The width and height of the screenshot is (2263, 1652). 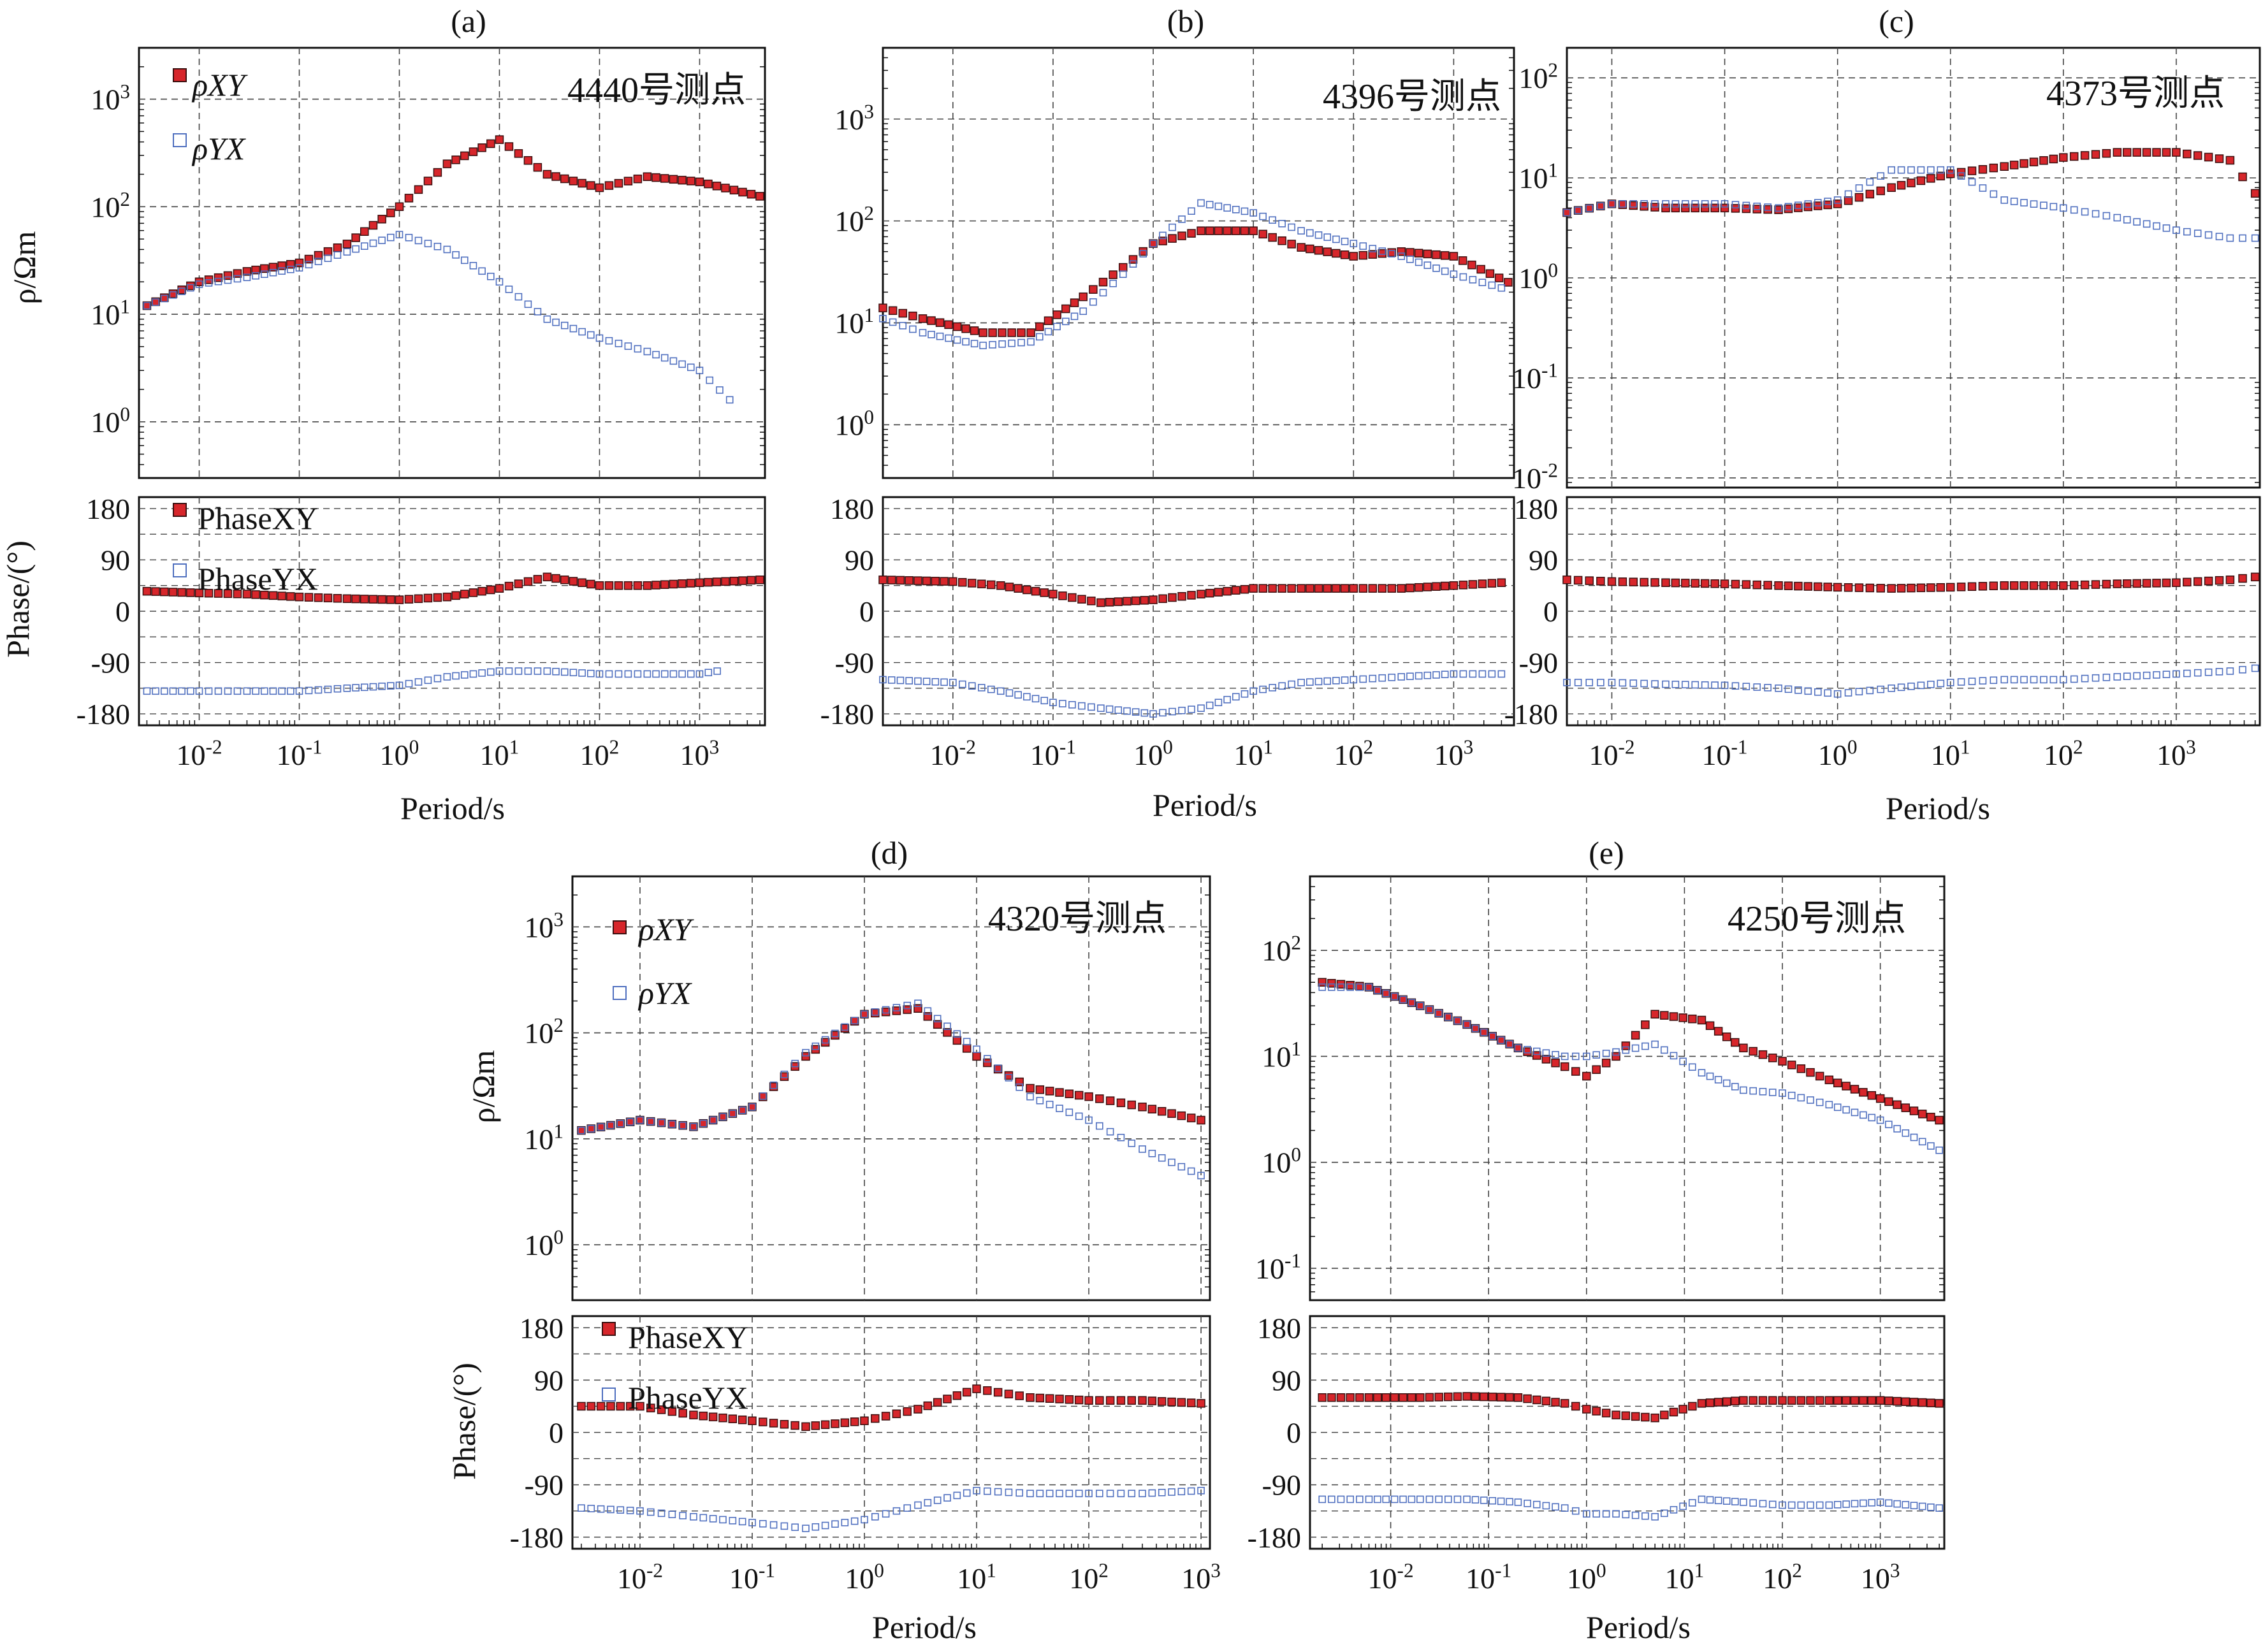 I want to click on phase-tick-label: 0, so click(x=866, y=611).